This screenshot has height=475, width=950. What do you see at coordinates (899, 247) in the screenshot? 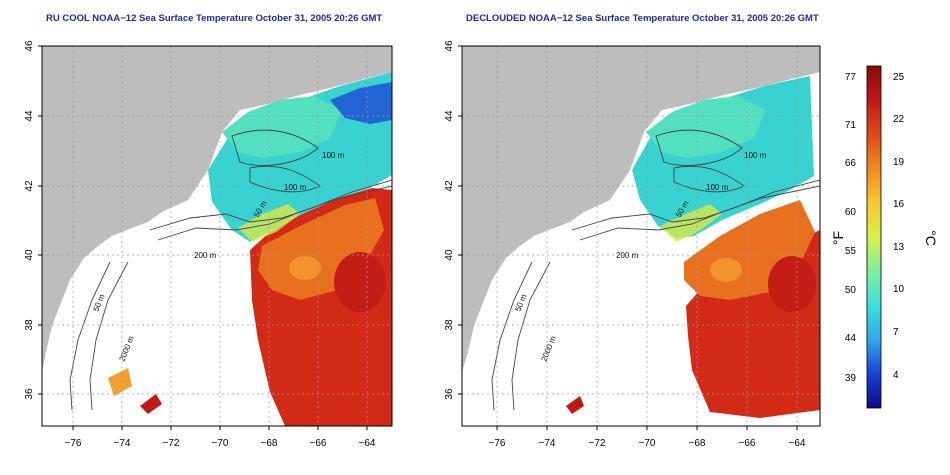
I see `celsius-tick-label: 13` at bounding box center [899, 247].